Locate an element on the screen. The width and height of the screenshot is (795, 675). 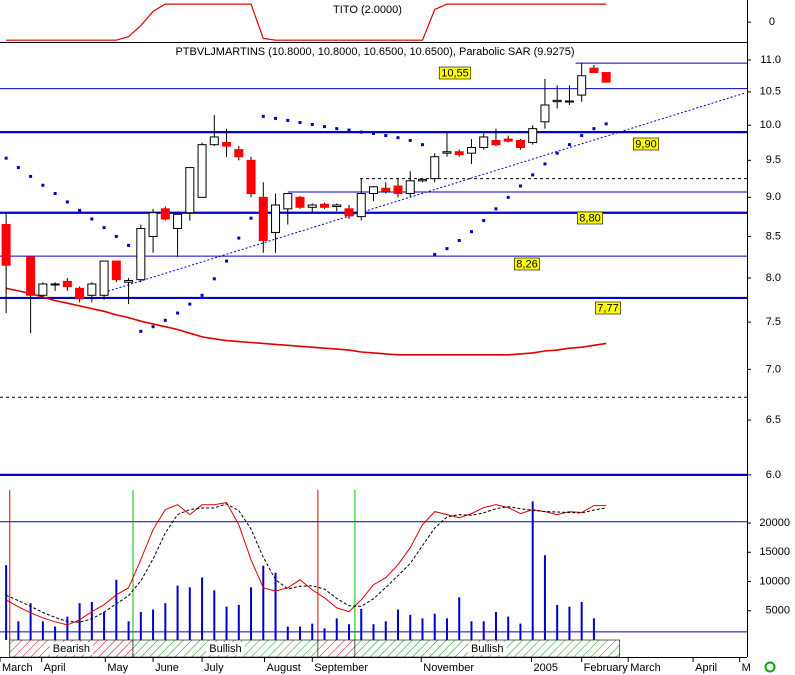
x-tick-label: May is located at coordinates (117, 668).